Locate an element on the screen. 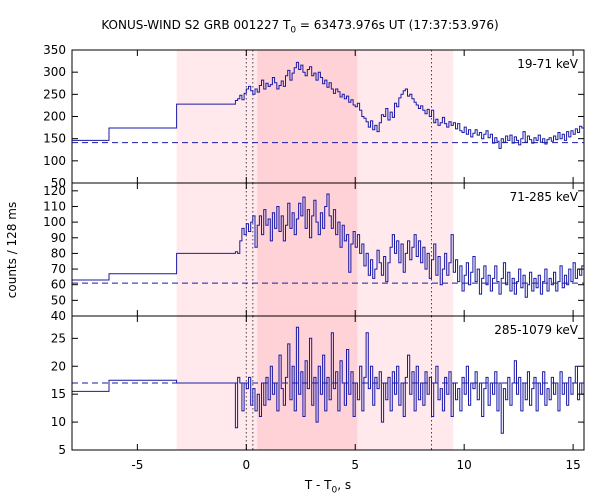  chart-title-main: KONUS-WIND S2 GRB 001227 T is located at coordinates (196, 25).